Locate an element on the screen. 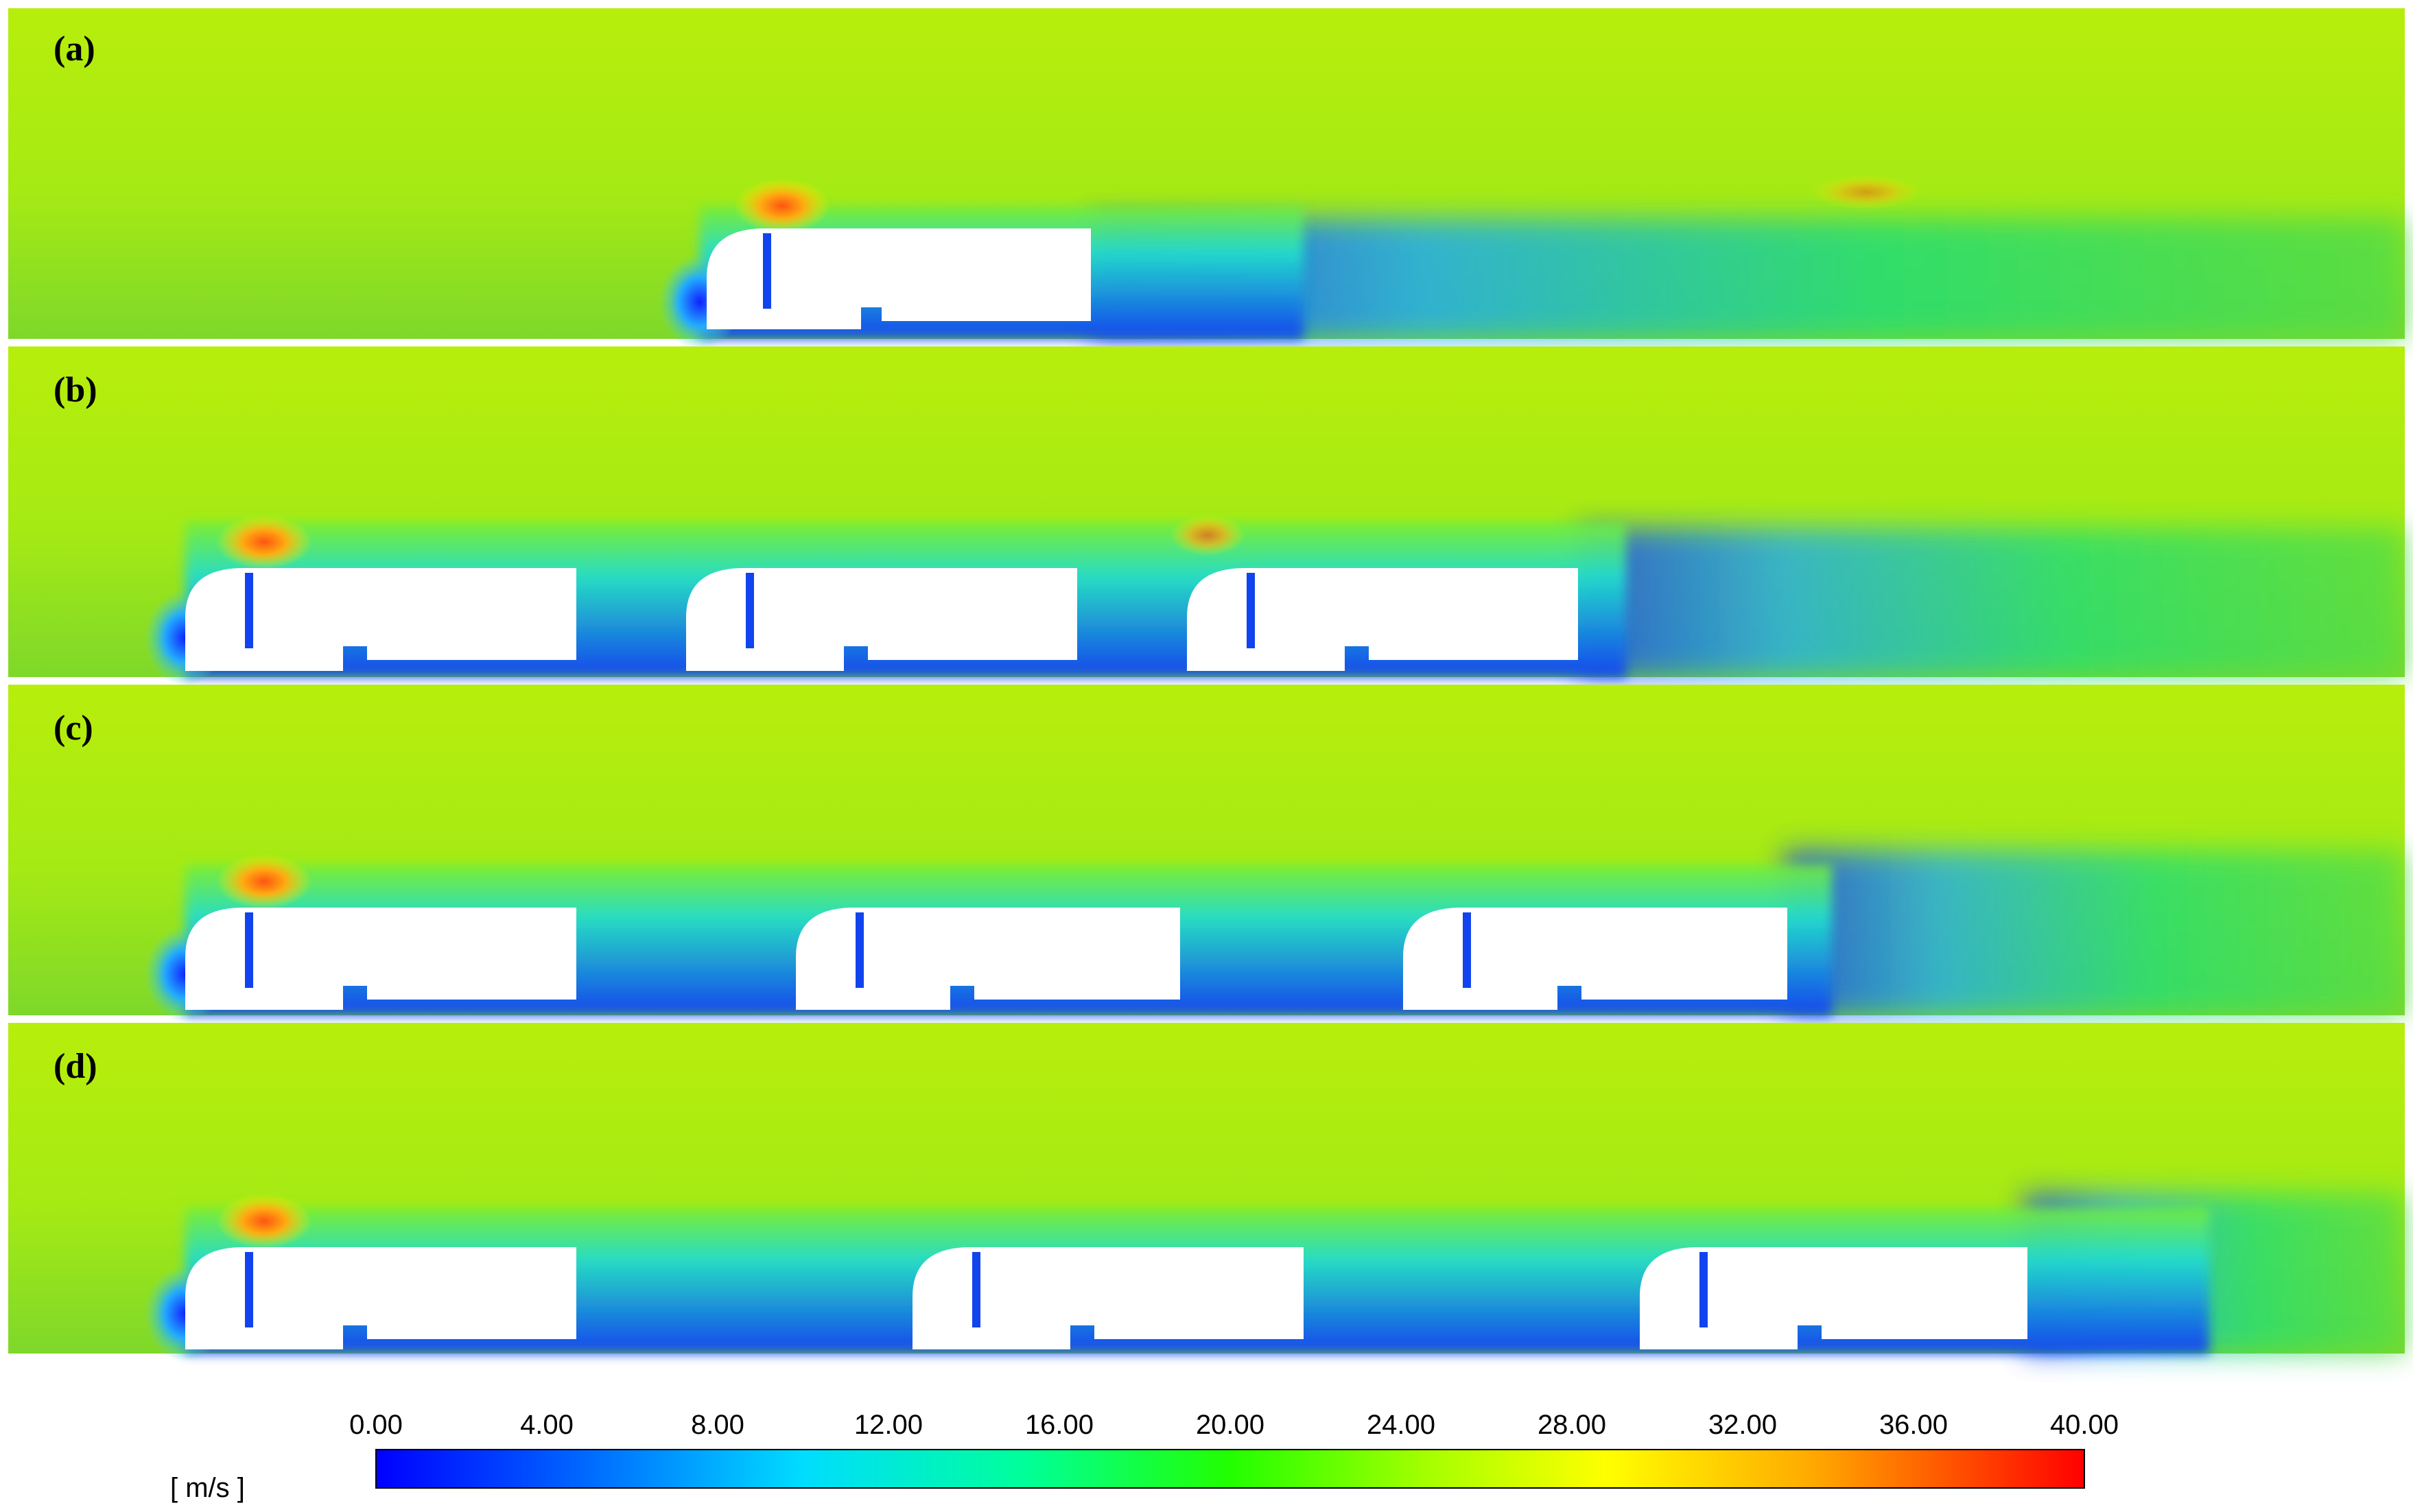 The image size is (2413, 1512). colorbar-tick-label: 36.00 is located at coordinates (1914, 1425).